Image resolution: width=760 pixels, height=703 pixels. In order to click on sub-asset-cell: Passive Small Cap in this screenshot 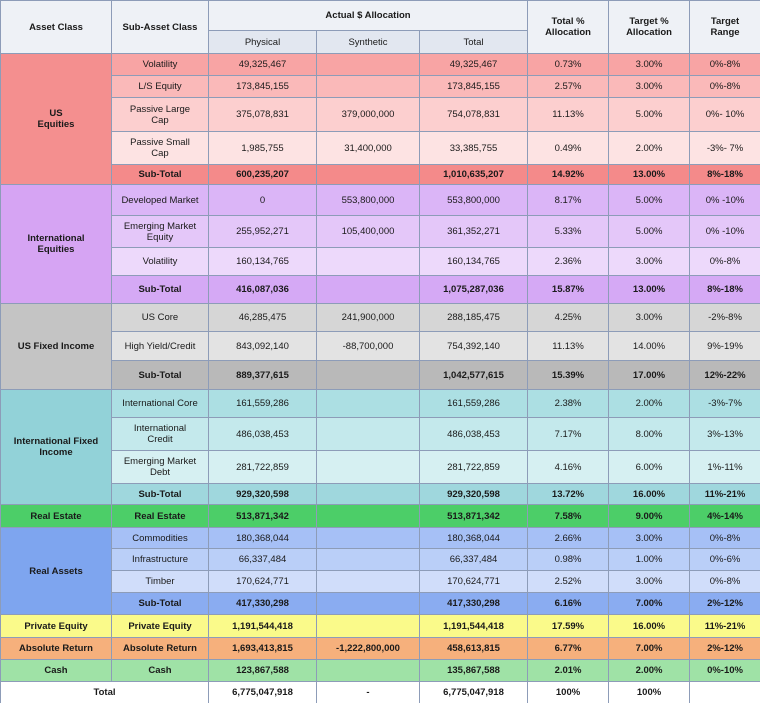, I will do `click(160, 148)`.